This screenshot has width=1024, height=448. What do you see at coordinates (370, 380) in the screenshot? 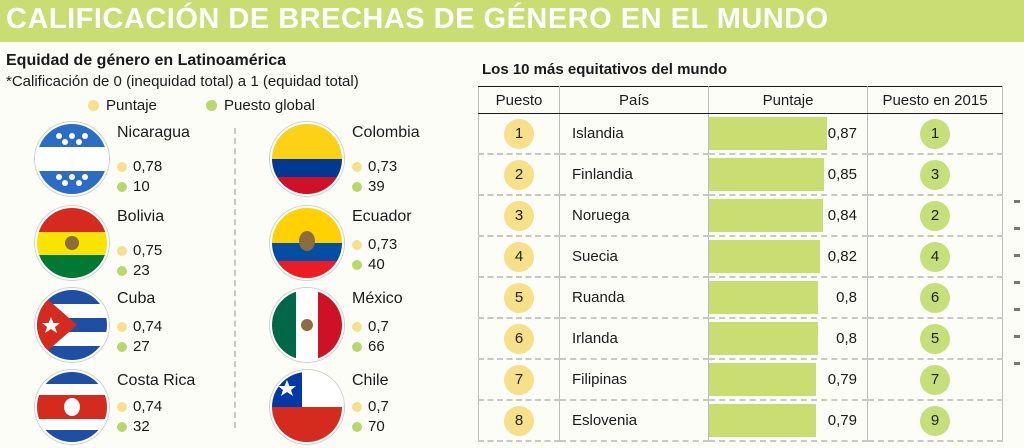
I see `country-name: Chile` at bounding box center [370, 380].